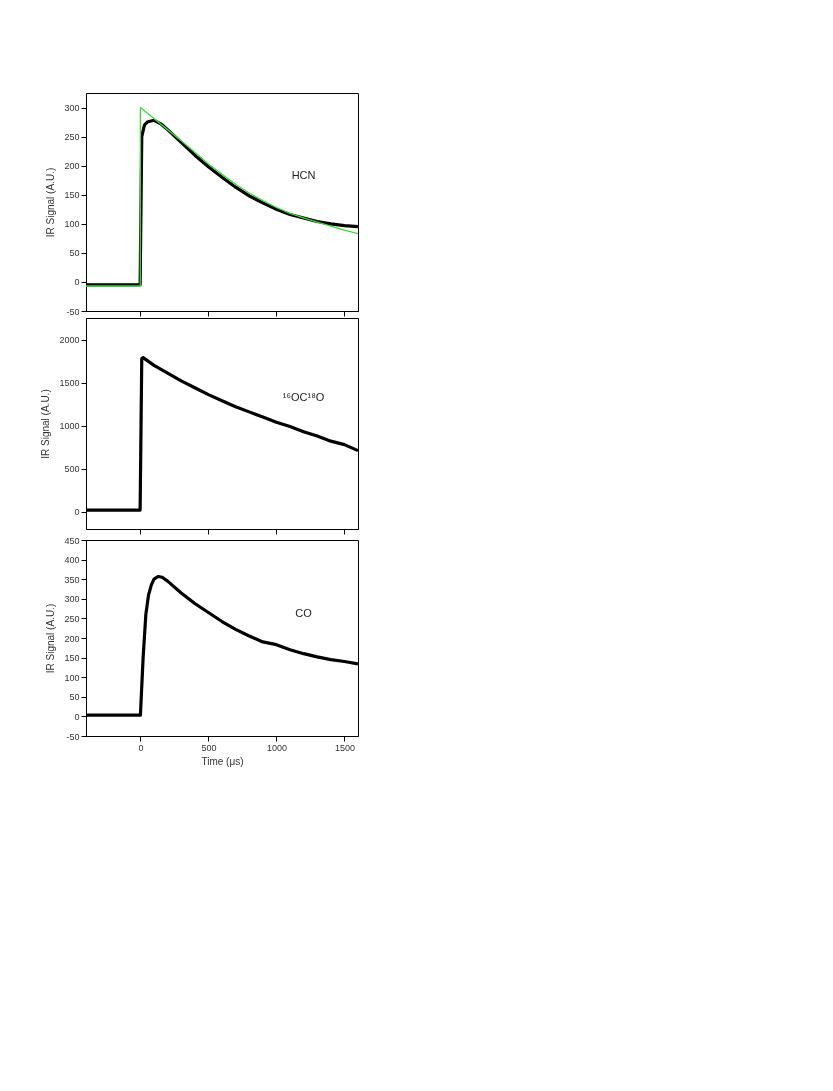 The image size is (833, 1091). Describe the element at coordinates (69, 426) in the screenshot. I see `y-tick-label: 1000` at that location.